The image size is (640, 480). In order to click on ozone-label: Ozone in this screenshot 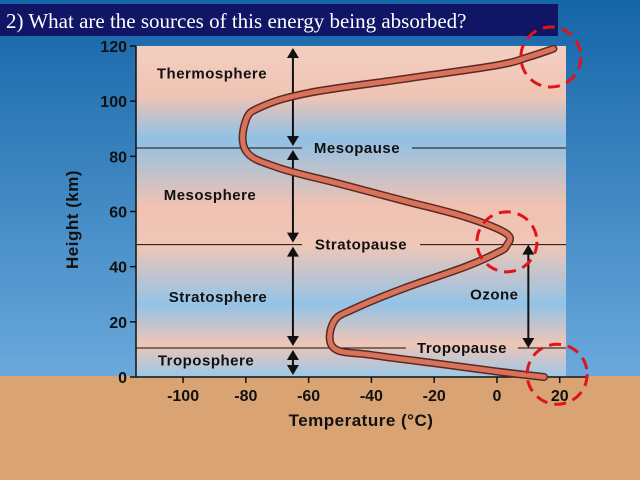, I will do `click(494, 294)`.